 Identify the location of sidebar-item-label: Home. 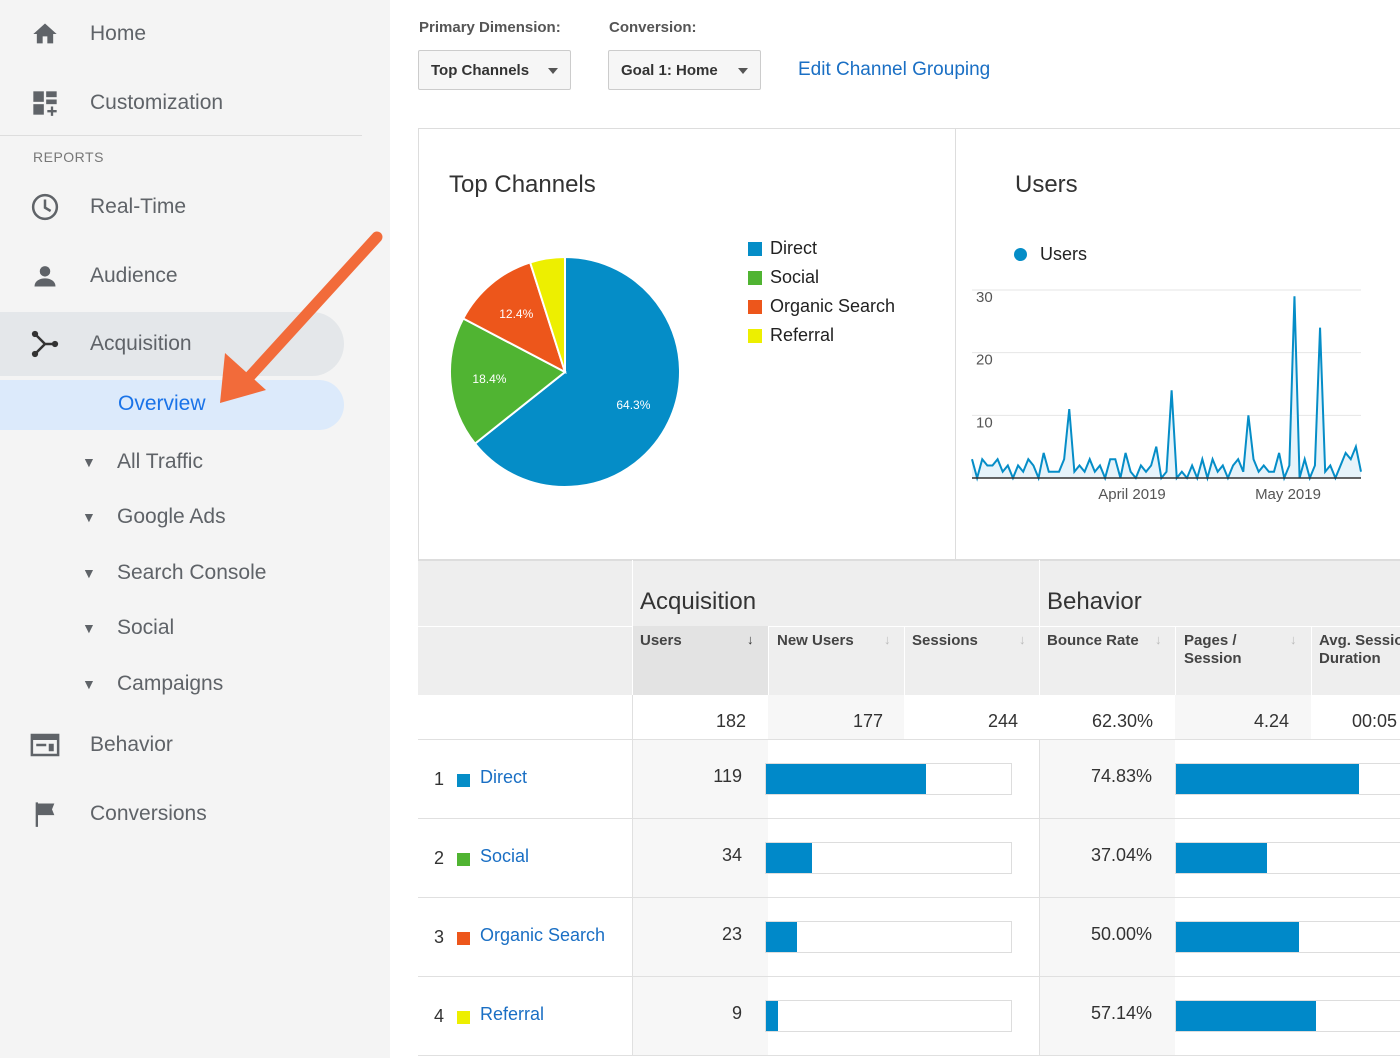
(118, 33).